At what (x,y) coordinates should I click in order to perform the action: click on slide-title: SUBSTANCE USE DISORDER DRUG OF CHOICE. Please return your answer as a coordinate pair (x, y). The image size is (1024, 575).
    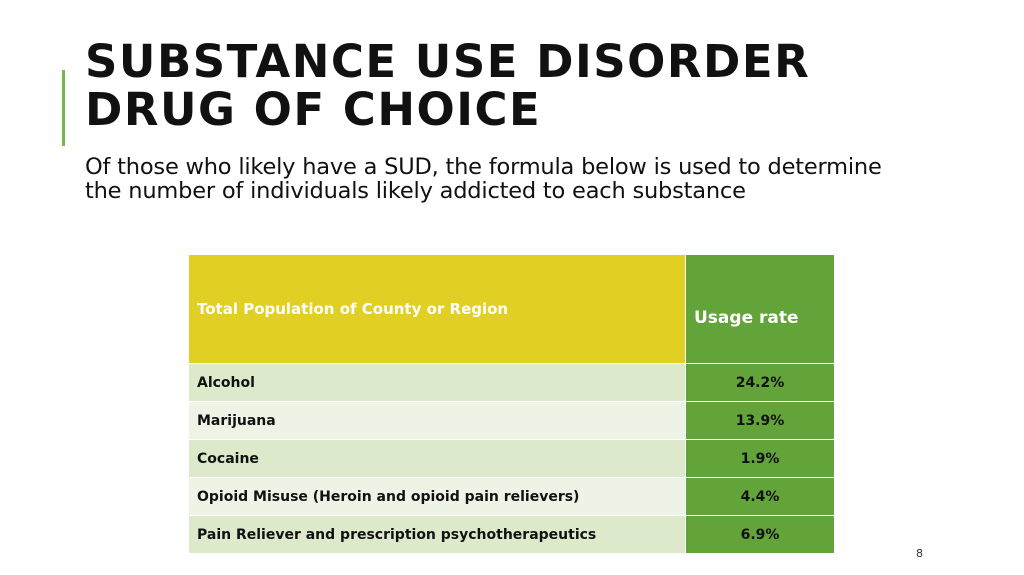
    Looking at the image, I should click on (447, 86).